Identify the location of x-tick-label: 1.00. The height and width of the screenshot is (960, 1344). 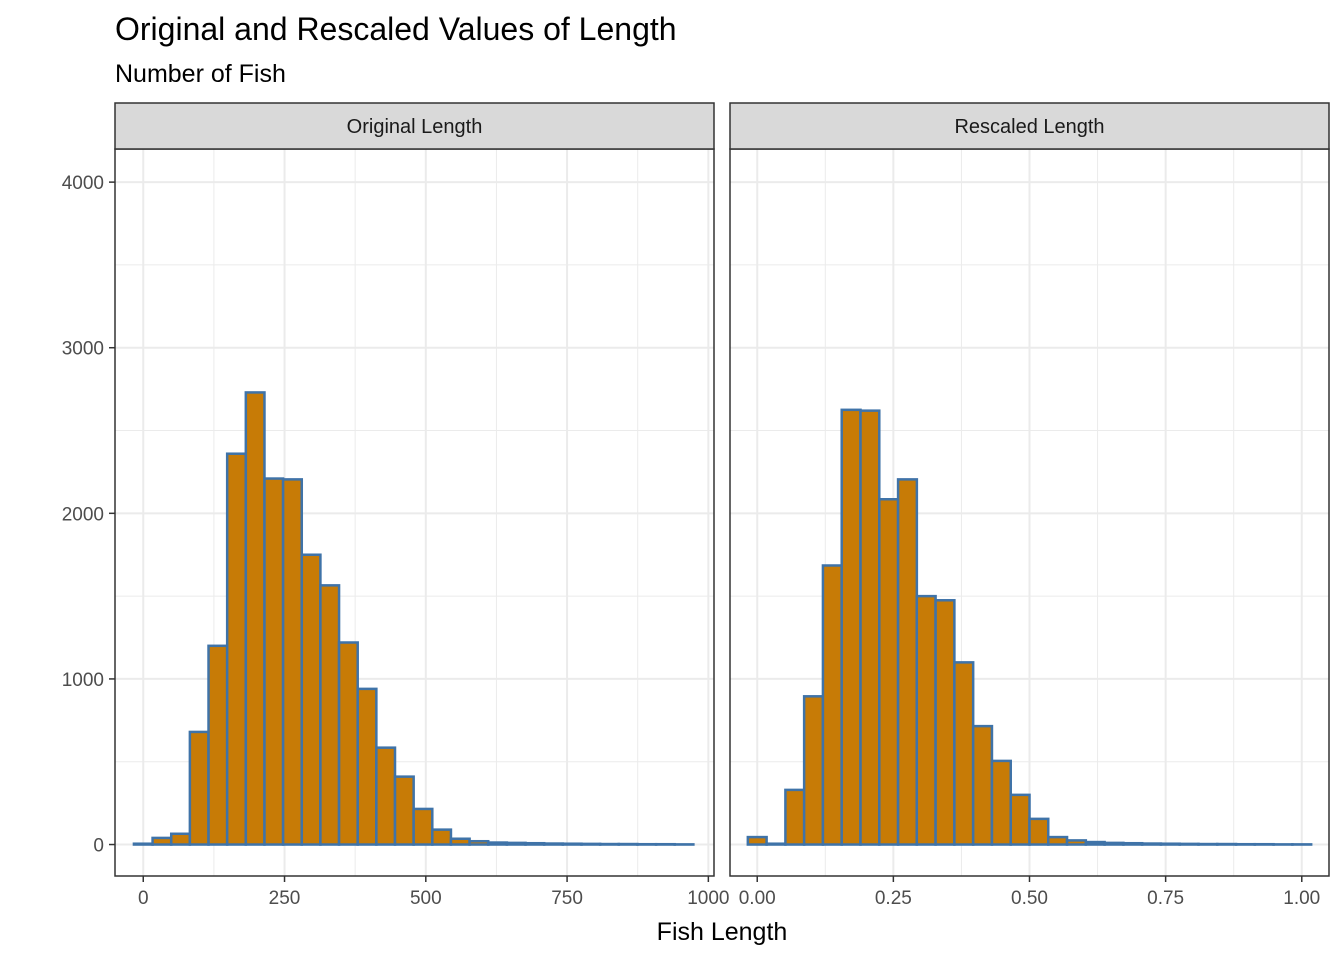
(1301, 898).